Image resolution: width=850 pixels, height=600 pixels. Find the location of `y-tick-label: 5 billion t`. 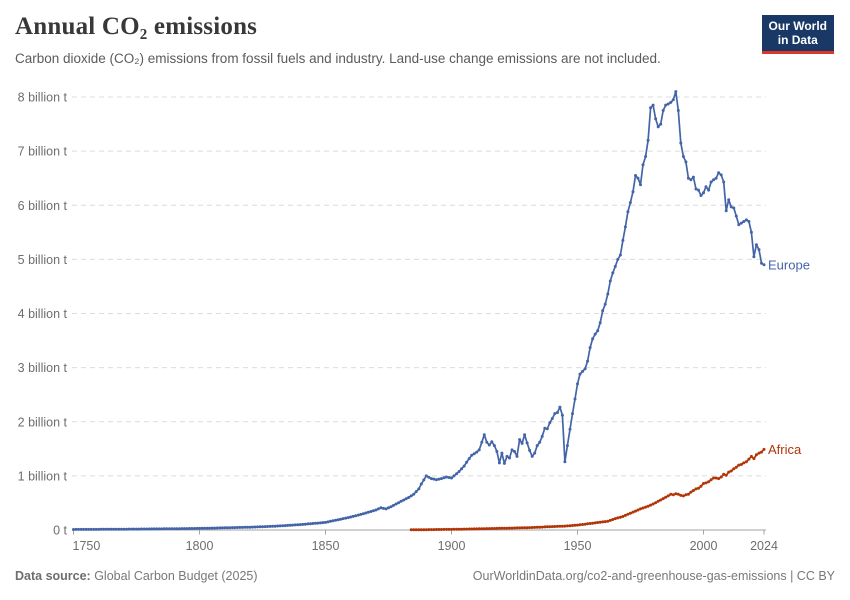

y-tick-label: 5 billion t is located at coordinates (43, 260).